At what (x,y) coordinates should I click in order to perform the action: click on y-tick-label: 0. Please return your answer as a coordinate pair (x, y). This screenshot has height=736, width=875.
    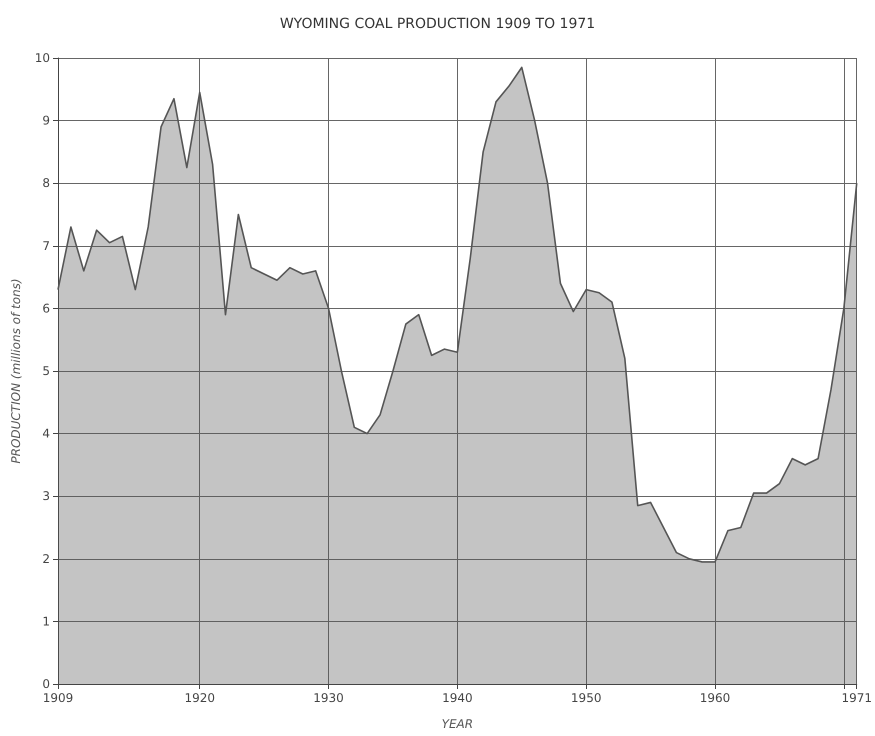
    Looking at the image, I should click on (46, 684).